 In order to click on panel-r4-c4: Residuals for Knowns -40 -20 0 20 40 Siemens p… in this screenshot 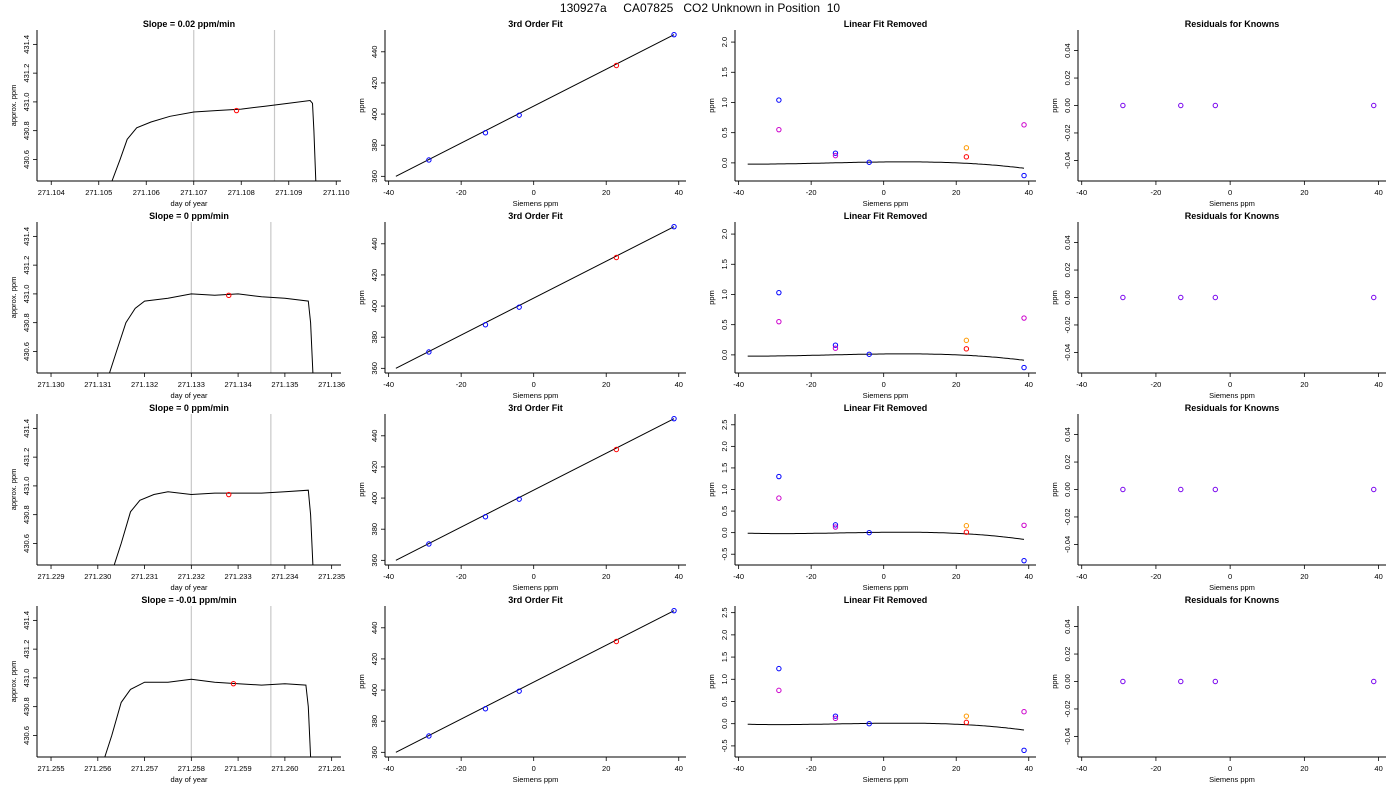, I will do `click(1218, 689)`.